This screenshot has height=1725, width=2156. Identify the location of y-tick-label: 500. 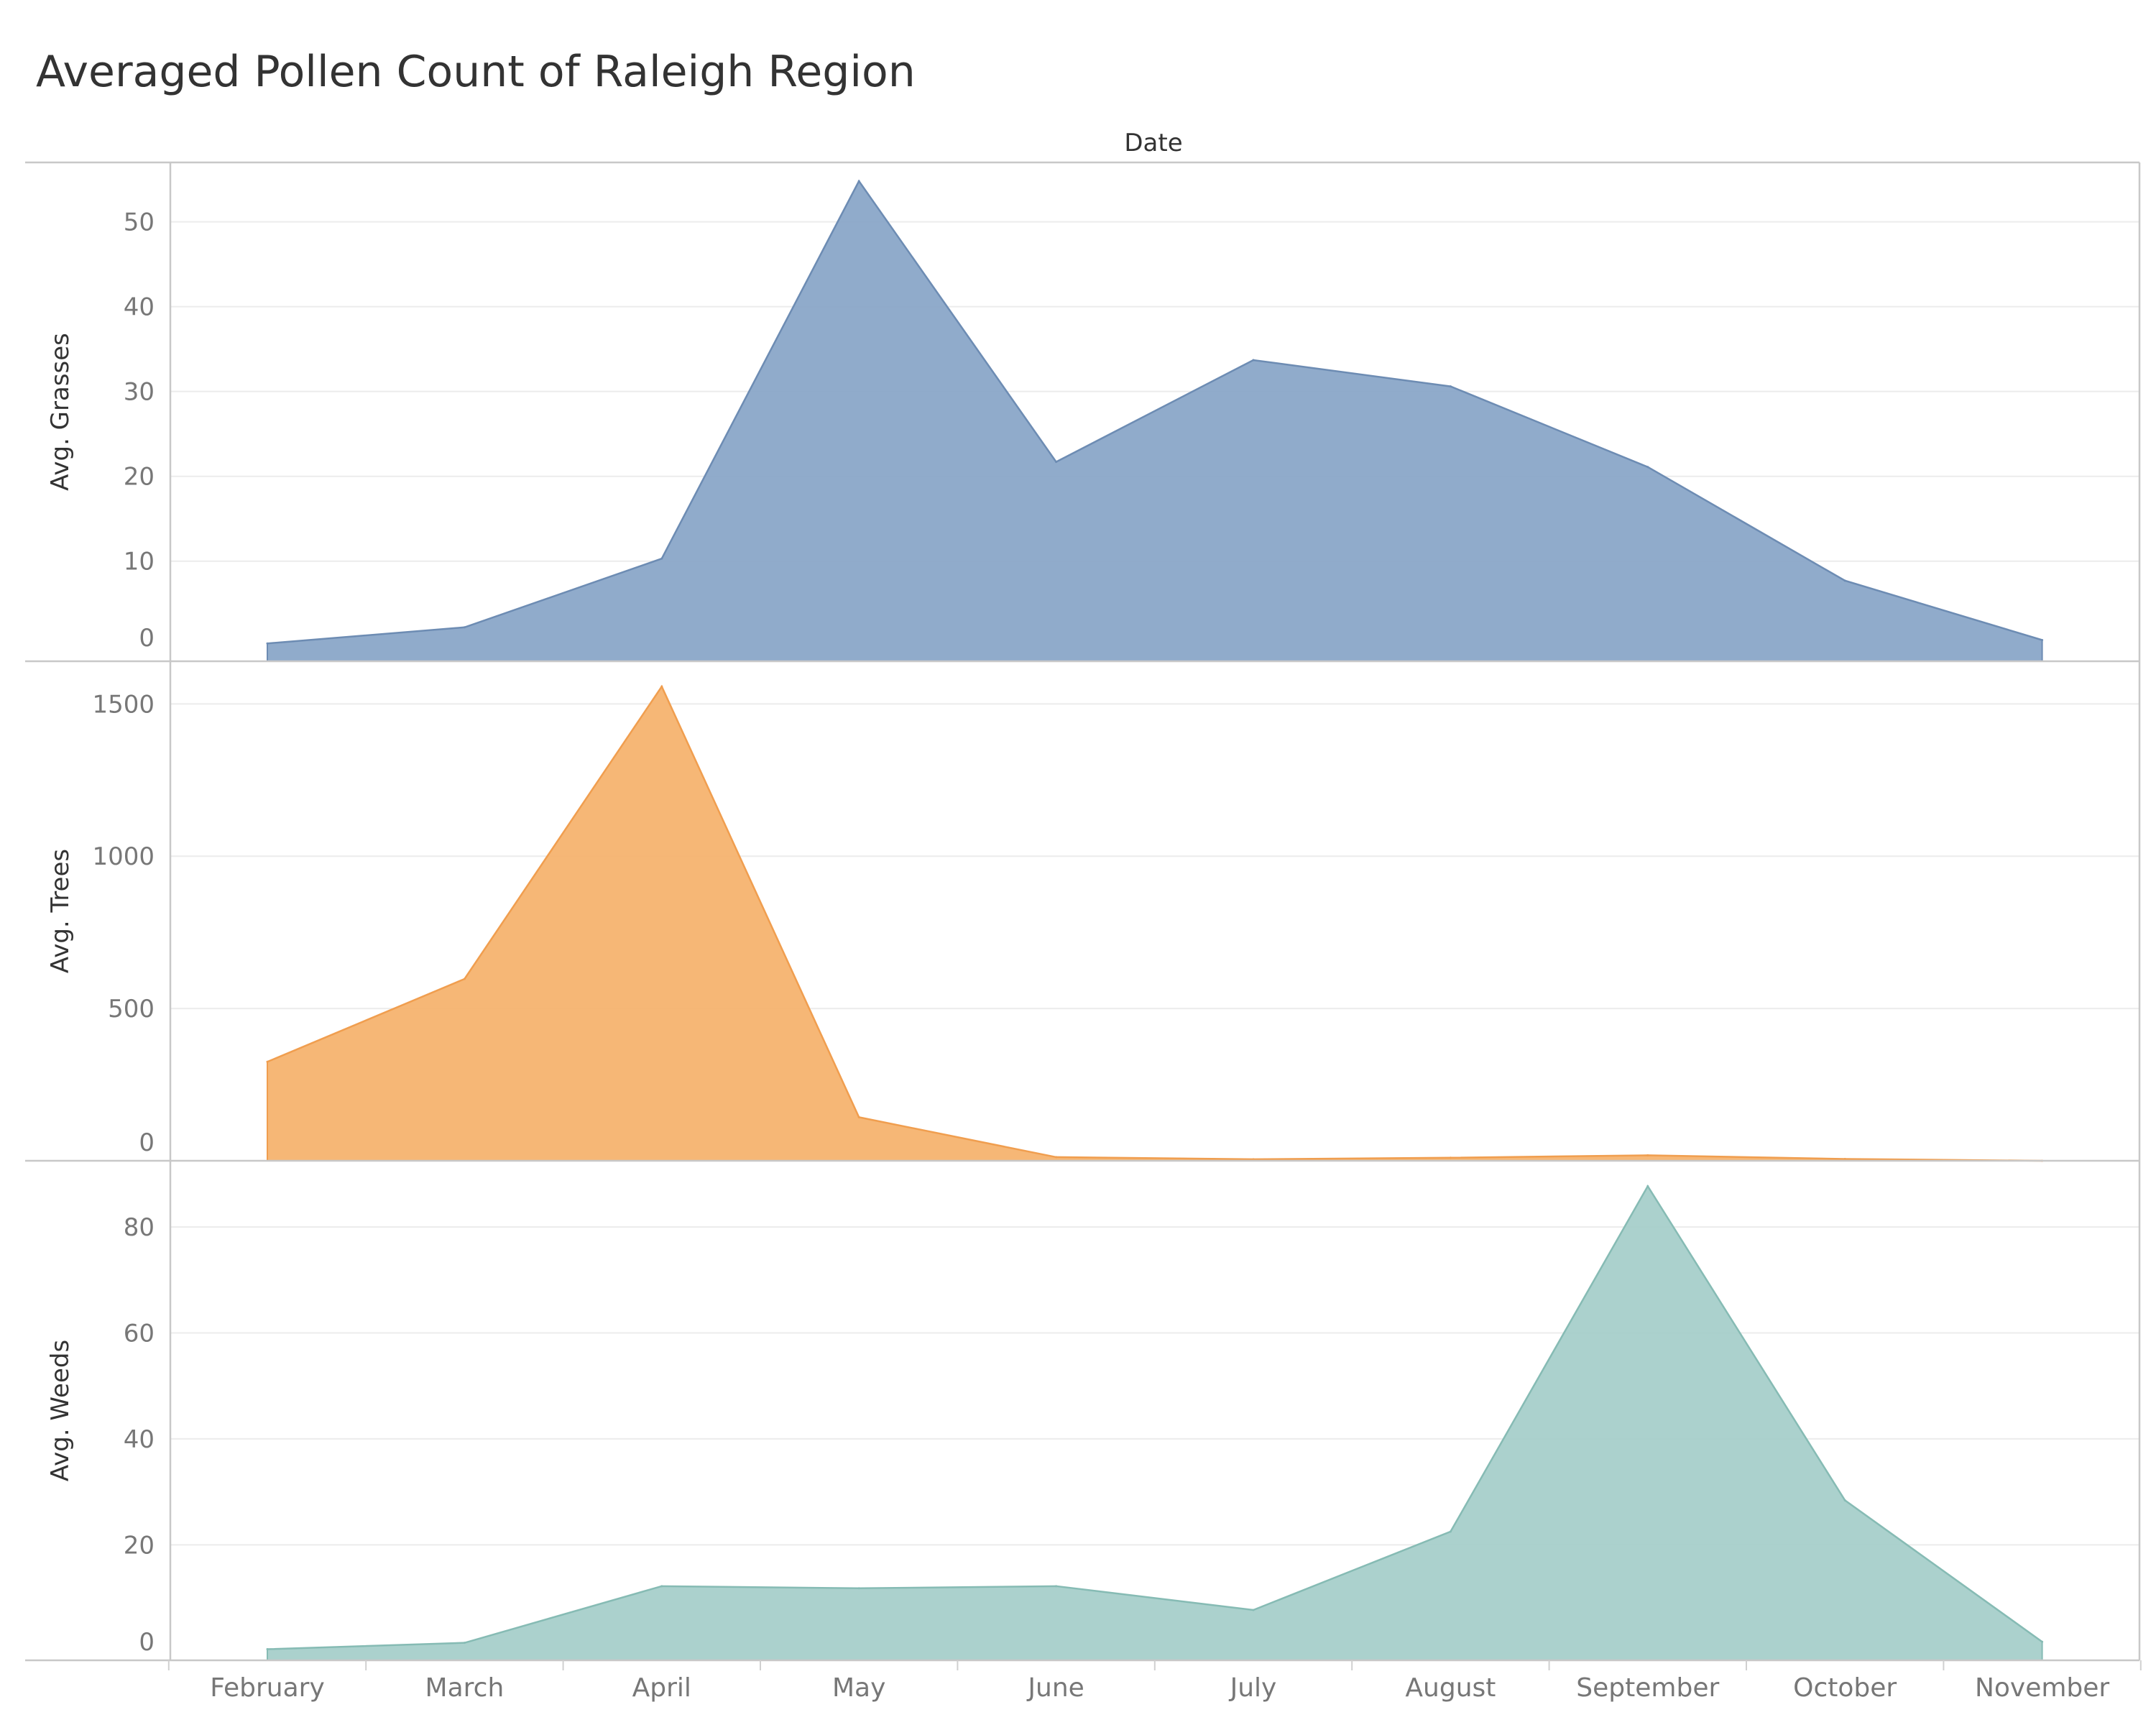
(131, 1009).